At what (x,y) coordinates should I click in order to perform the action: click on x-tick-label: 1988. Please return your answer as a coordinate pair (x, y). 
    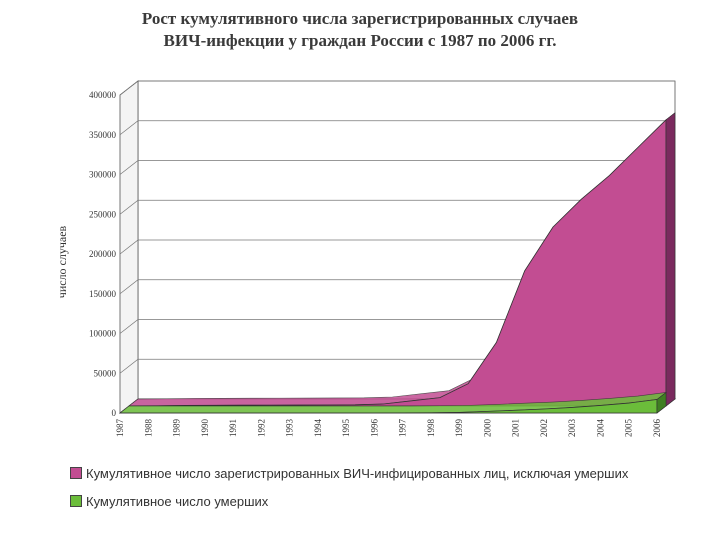
    Looking at the image, I should click on (148, 428).